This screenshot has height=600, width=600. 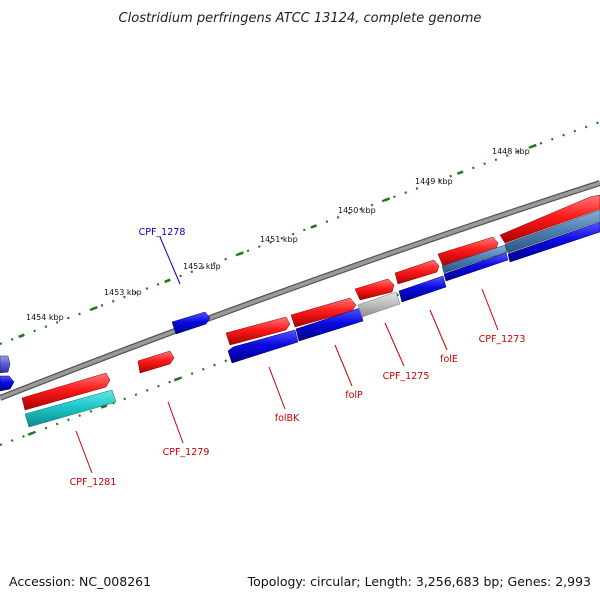 I want to click on label-fole: folE, so click(x=449, y=359).